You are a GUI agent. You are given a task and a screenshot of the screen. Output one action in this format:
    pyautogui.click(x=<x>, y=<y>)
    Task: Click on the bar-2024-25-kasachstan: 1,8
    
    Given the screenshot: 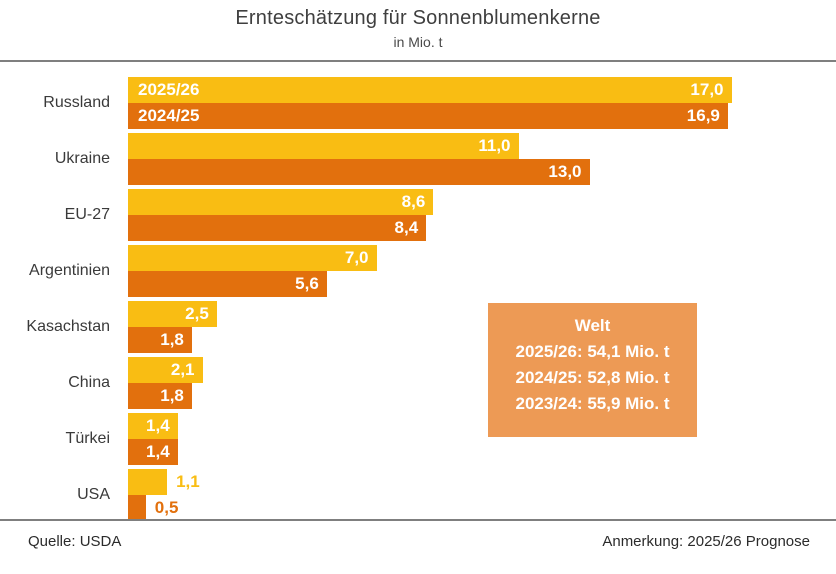 What is the action you would take?
    pyautogui.click(x=160, y=340)
    